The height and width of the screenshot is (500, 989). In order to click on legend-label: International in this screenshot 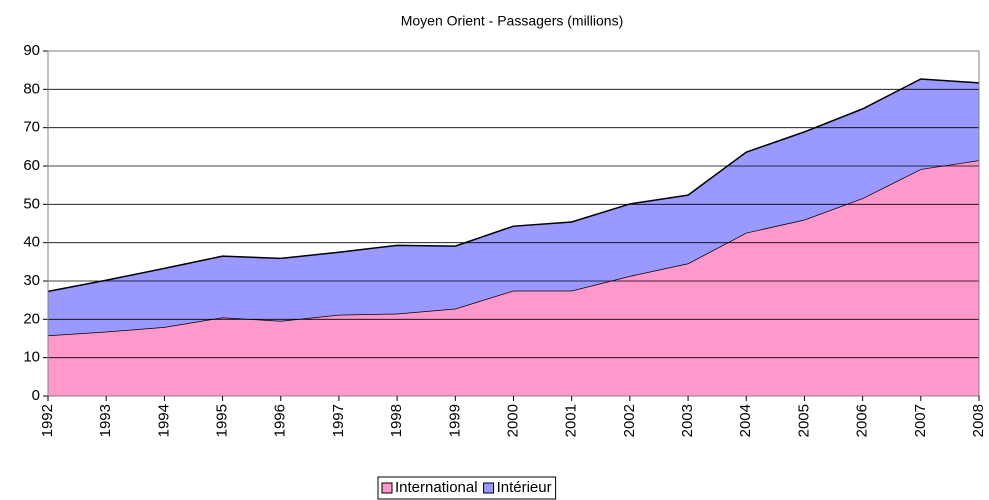, I will do `click(436, 487)`.